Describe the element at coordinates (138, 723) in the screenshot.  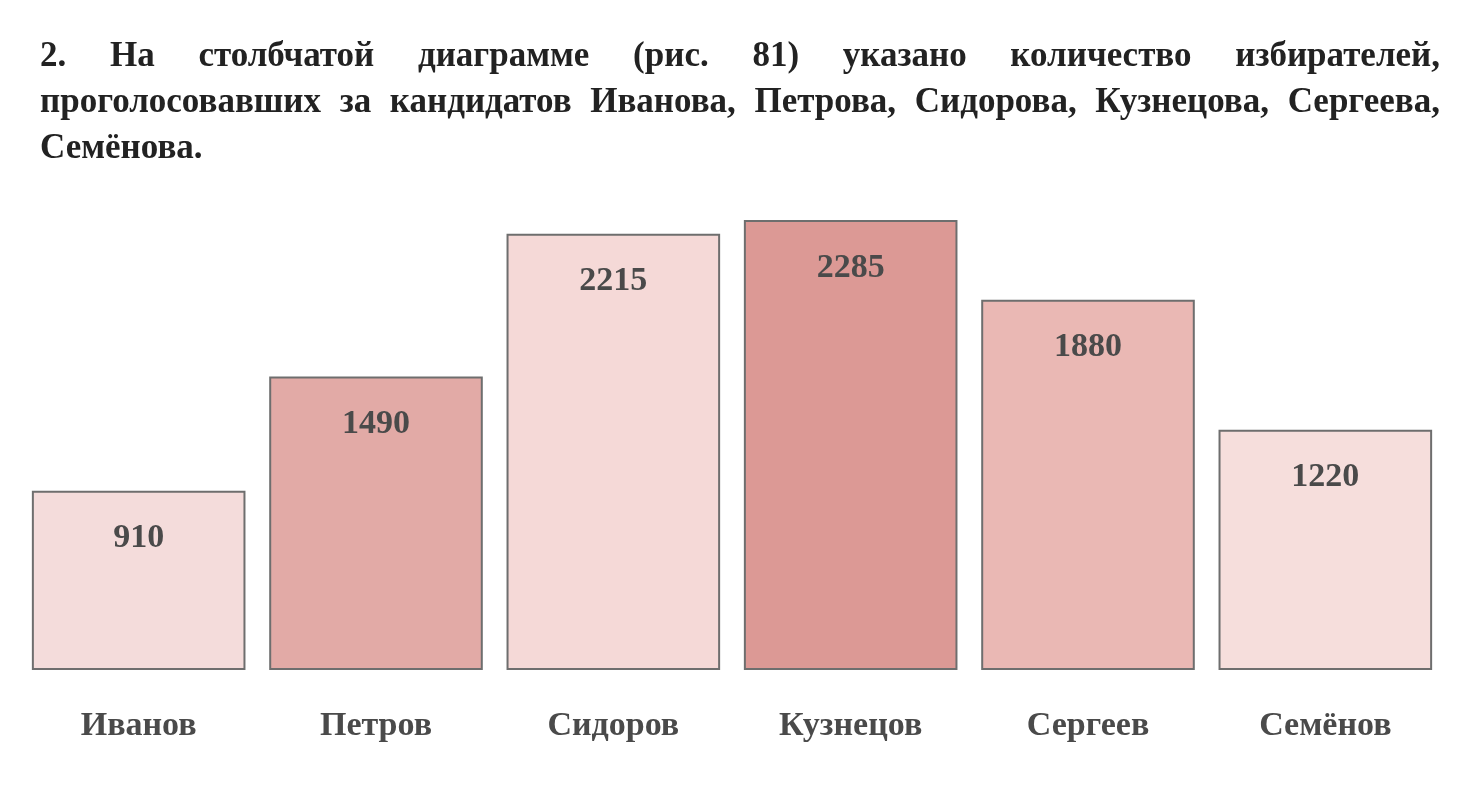
I see `x-tick-label: Иванов` at that location.